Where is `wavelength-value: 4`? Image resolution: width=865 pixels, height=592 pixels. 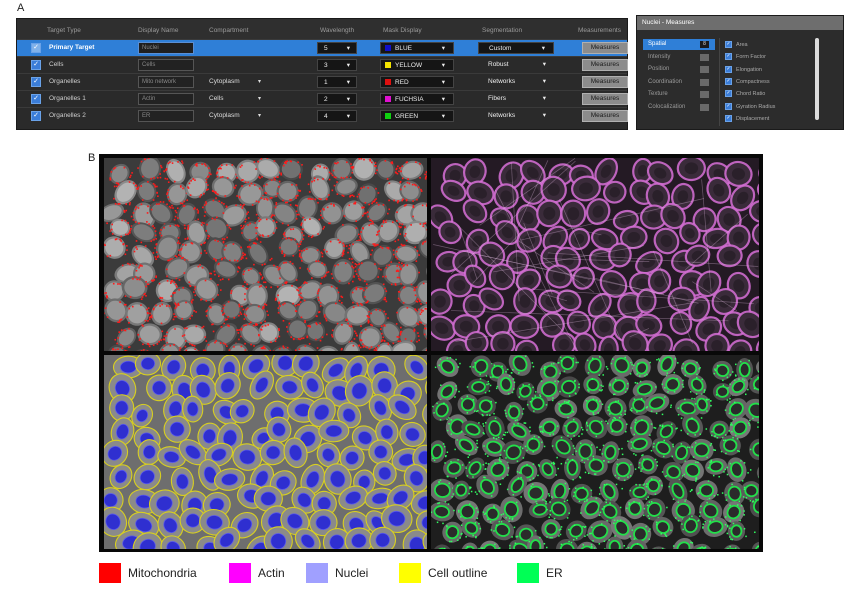 wavelength-value: 4 is located at coordinates (326, 116).